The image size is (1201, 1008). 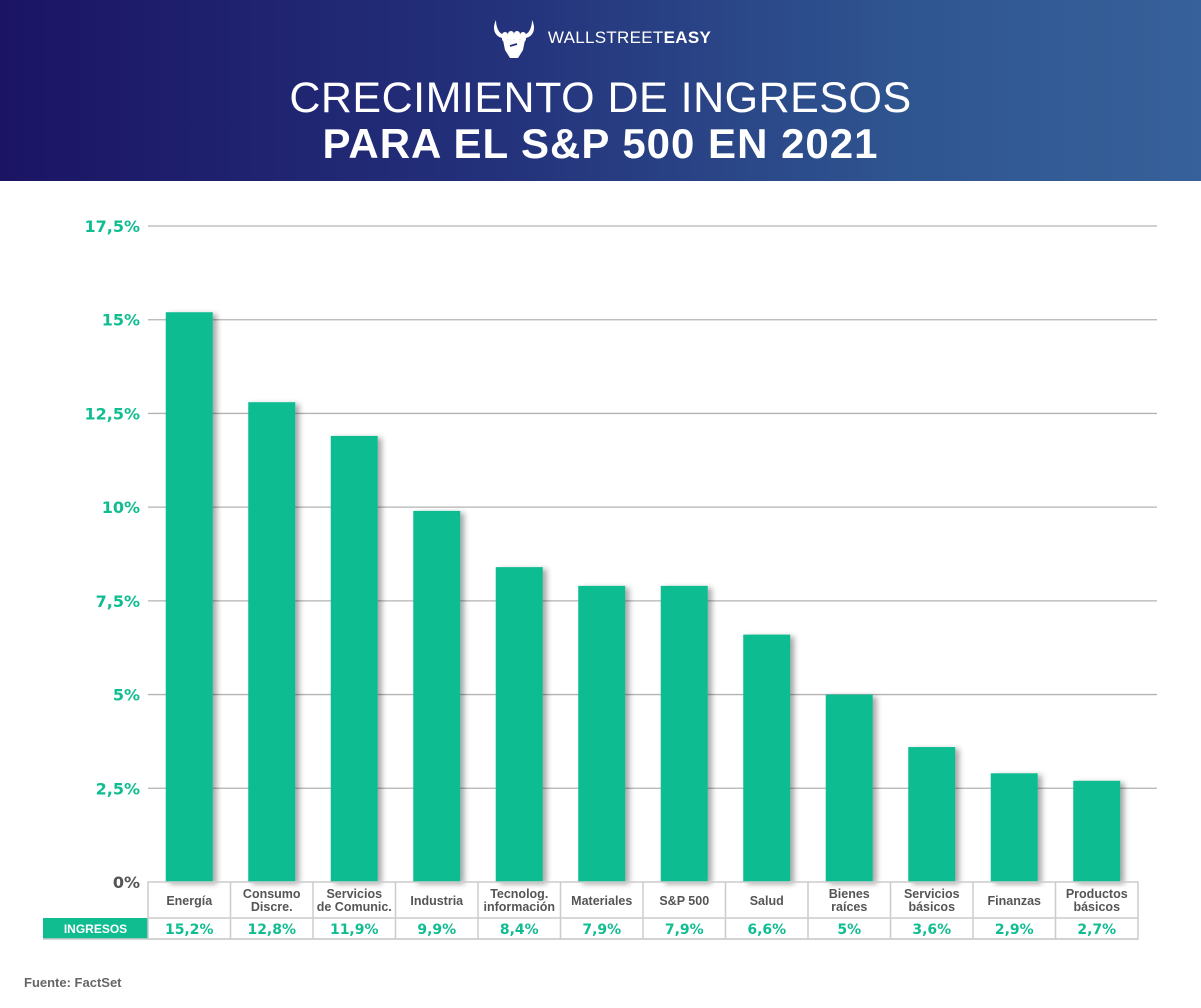 I want to click on x-category-label-line: Bienes, so click(x=849, y=894).